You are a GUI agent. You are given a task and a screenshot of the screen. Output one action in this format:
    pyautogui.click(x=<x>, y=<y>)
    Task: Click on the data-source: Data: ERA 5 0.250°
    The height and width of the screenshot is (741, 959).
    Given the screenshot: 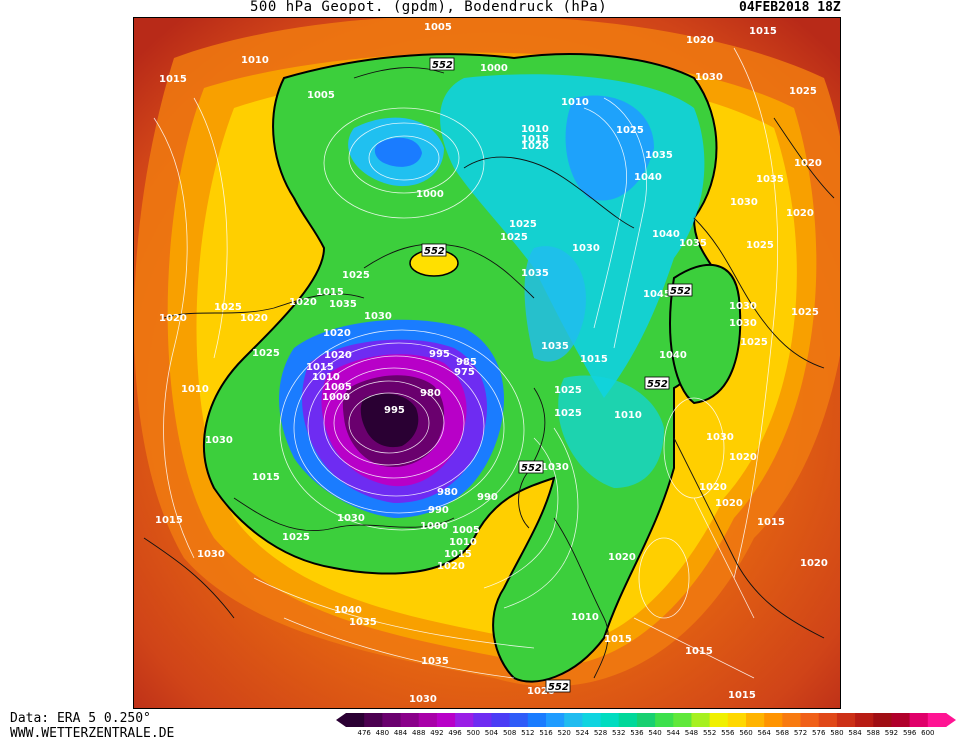 What is the action you would take?
    pyautogui.click(x=80, y=718)
    